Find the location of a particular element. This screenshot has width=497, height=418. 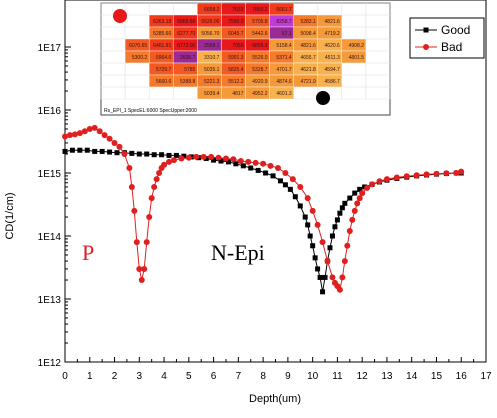

wafer-map-value: 6526.00 is located at coordinates (210, 22).